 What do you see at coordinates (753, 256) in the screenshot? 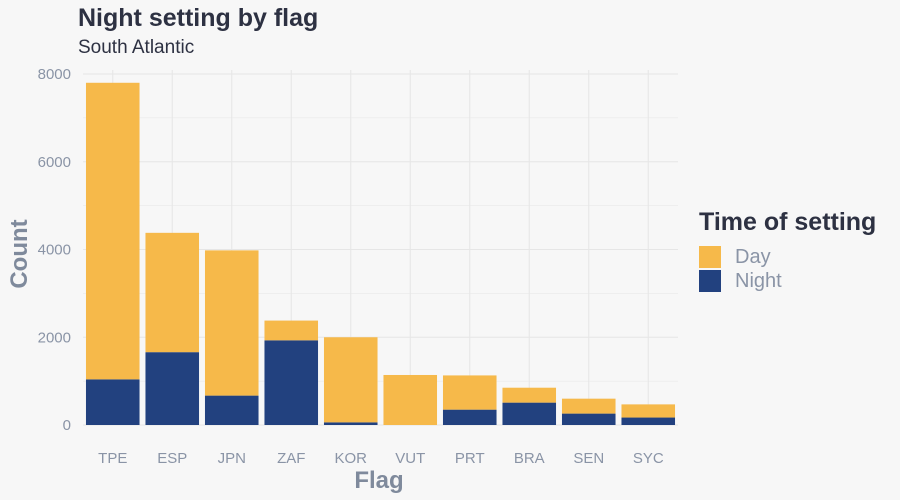
I see `legend-label-day: Day` at bounding box center [753, 256].